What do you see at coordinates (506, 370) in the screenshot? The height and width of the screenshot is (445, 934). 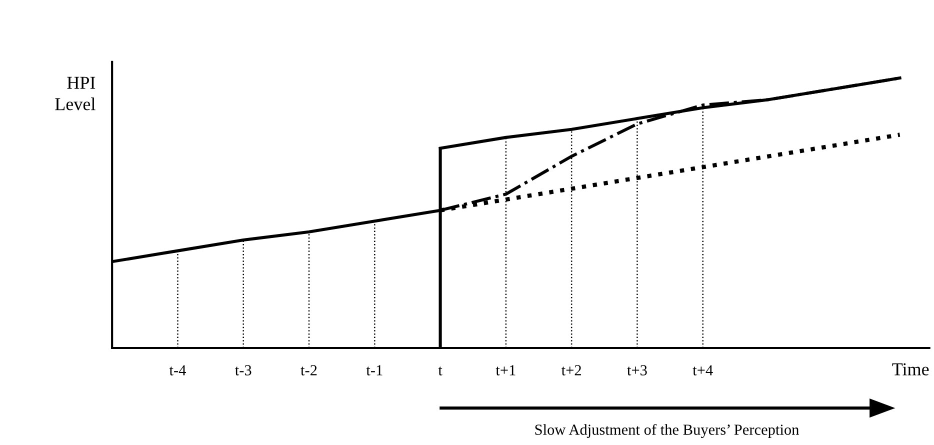 I see `x-tick-label: t+1` at bounding box center [506, 370].